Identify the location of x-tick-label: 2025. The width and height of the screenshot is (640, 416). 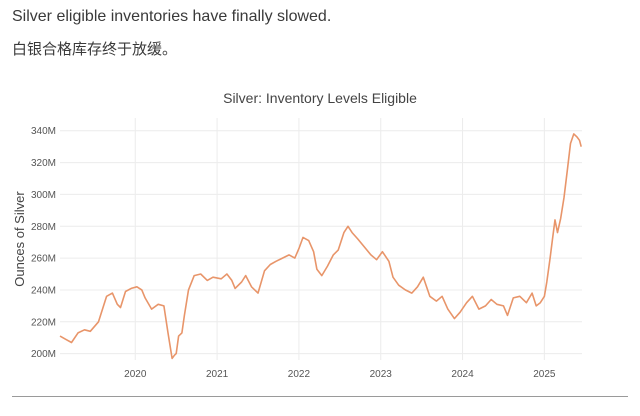
(544, 374).